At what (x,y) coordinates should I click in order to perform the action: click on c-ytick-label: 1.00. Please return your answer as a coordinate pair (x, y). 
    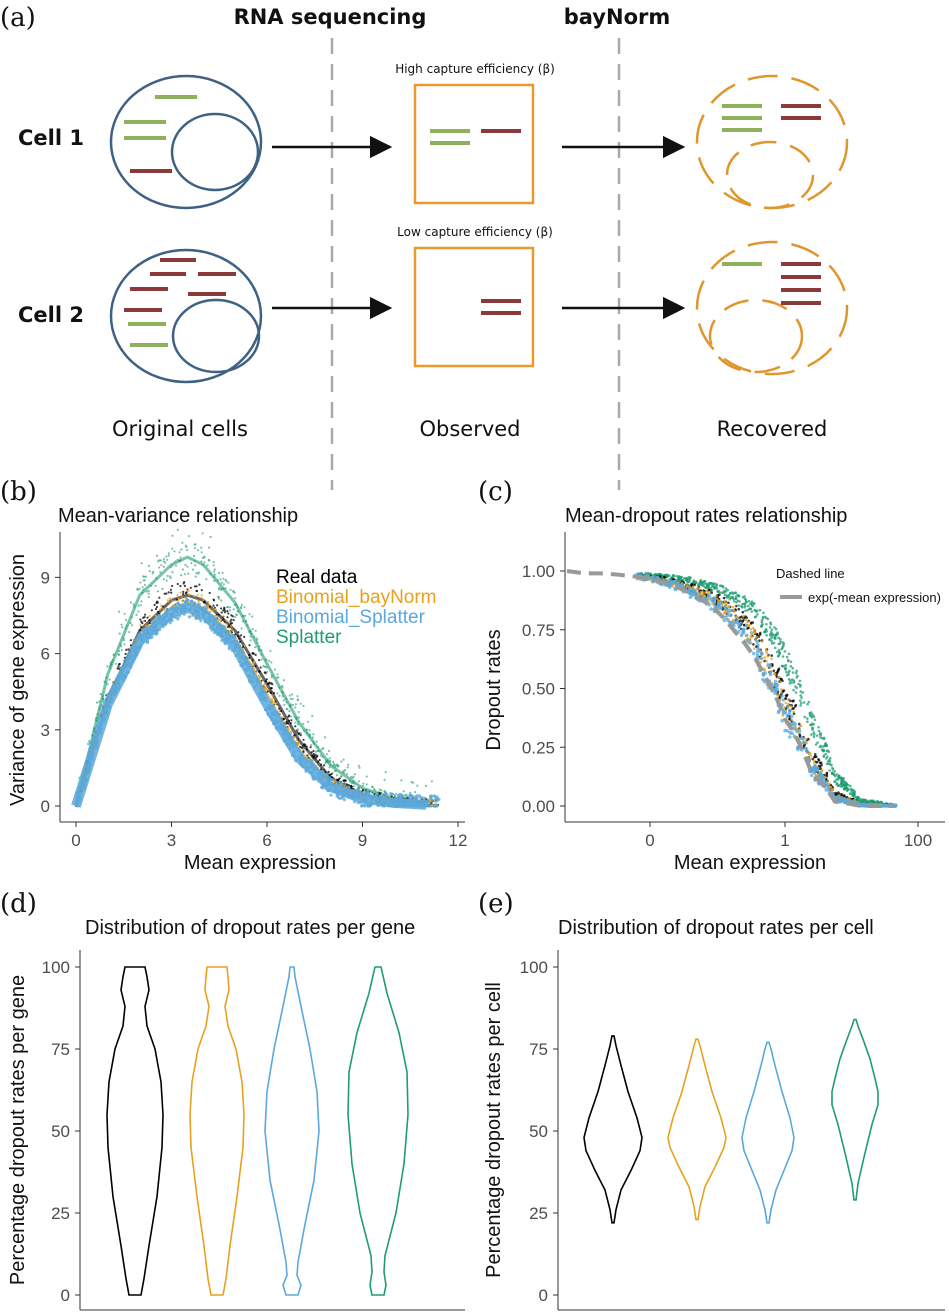
    Looking at the image, I should click on (538, 571).